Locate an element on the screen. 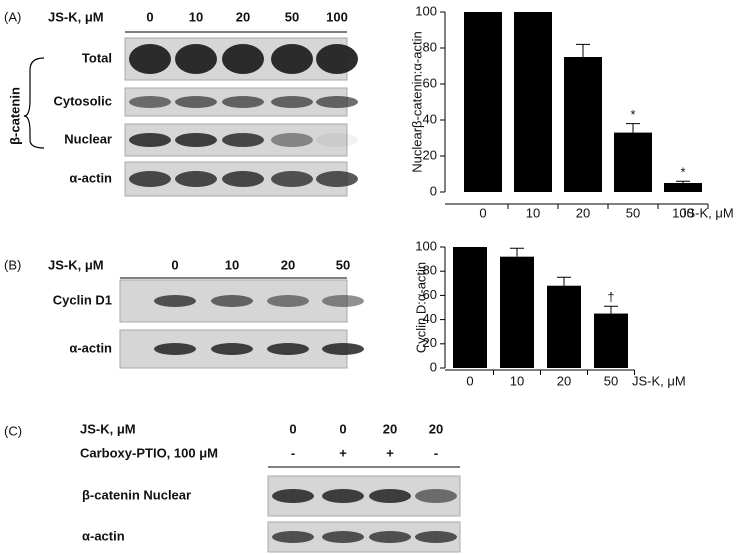 The width and height of the screenshot is (745, 555). x-tick-label: 20 is located at coordinates (583, 212).